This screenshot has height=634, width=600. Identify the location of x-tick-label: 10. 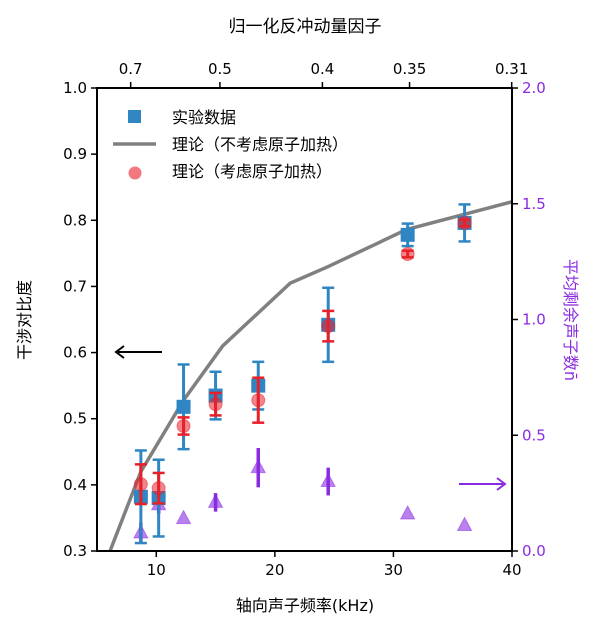
(156, 570).